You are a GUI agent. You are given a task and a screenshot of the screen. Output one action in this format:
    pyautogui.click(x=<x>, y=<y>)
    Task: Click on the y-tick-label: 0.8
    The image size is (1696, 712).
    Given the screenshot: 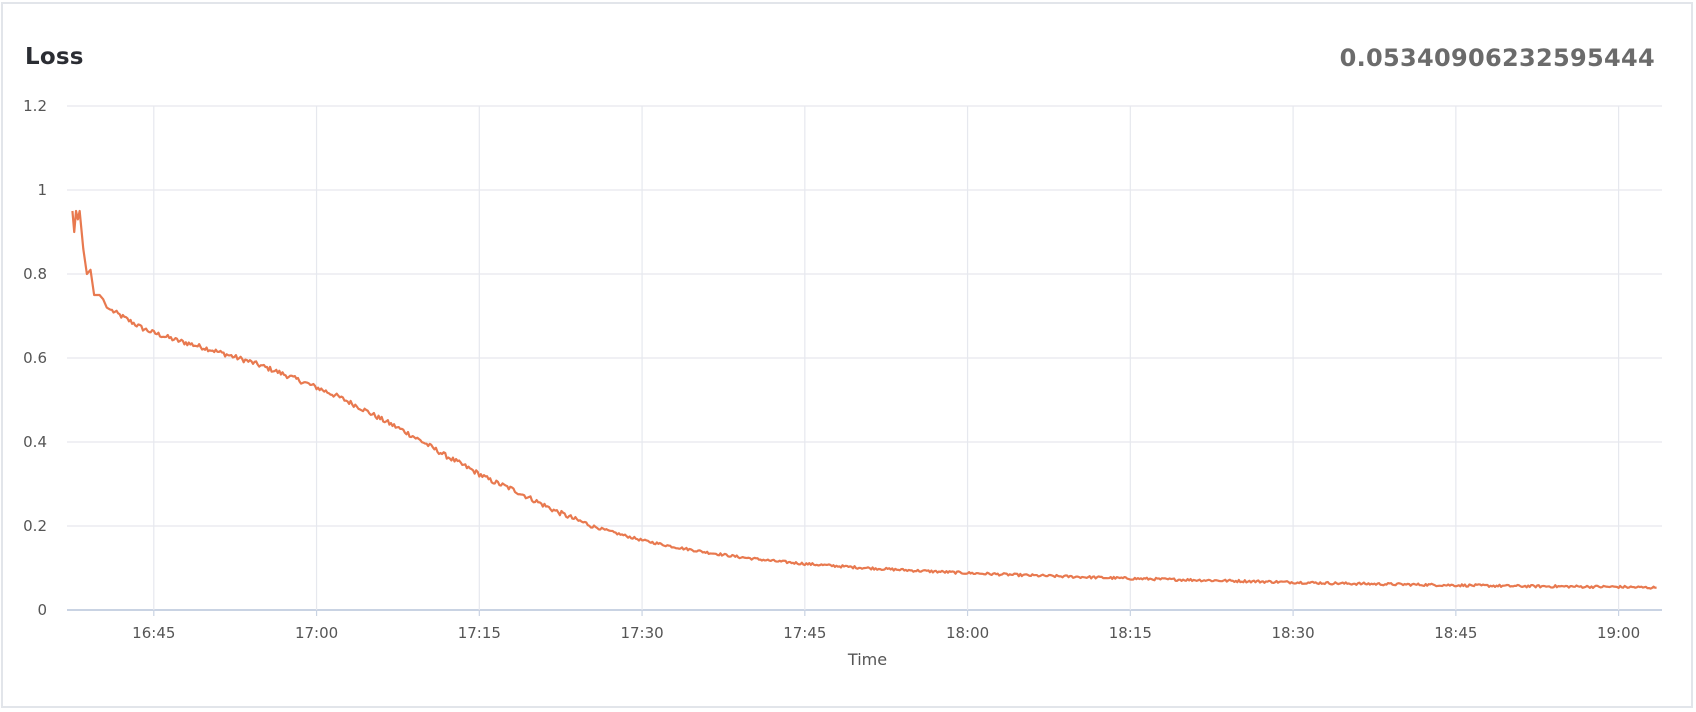 What is the action you would take?
    pyautogui.click(x=35, y=274)
    